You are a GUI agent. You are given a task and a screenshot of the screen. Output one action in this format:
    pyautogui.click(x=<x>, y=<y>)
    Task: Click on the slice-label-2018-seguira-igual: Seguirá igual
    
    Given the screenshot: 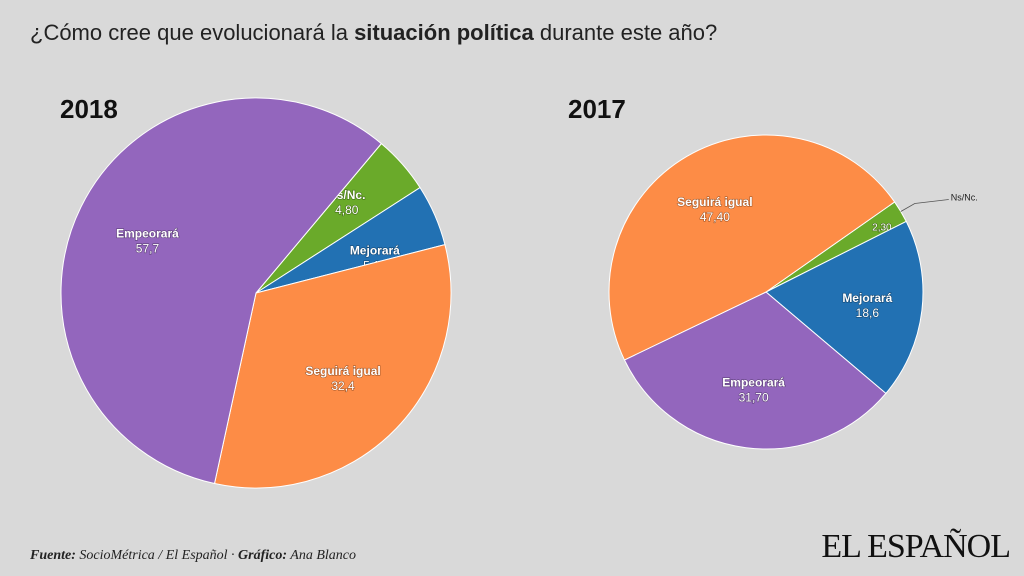 What is the action you would take?
    pyautogui.click(x=342, y=371)
    